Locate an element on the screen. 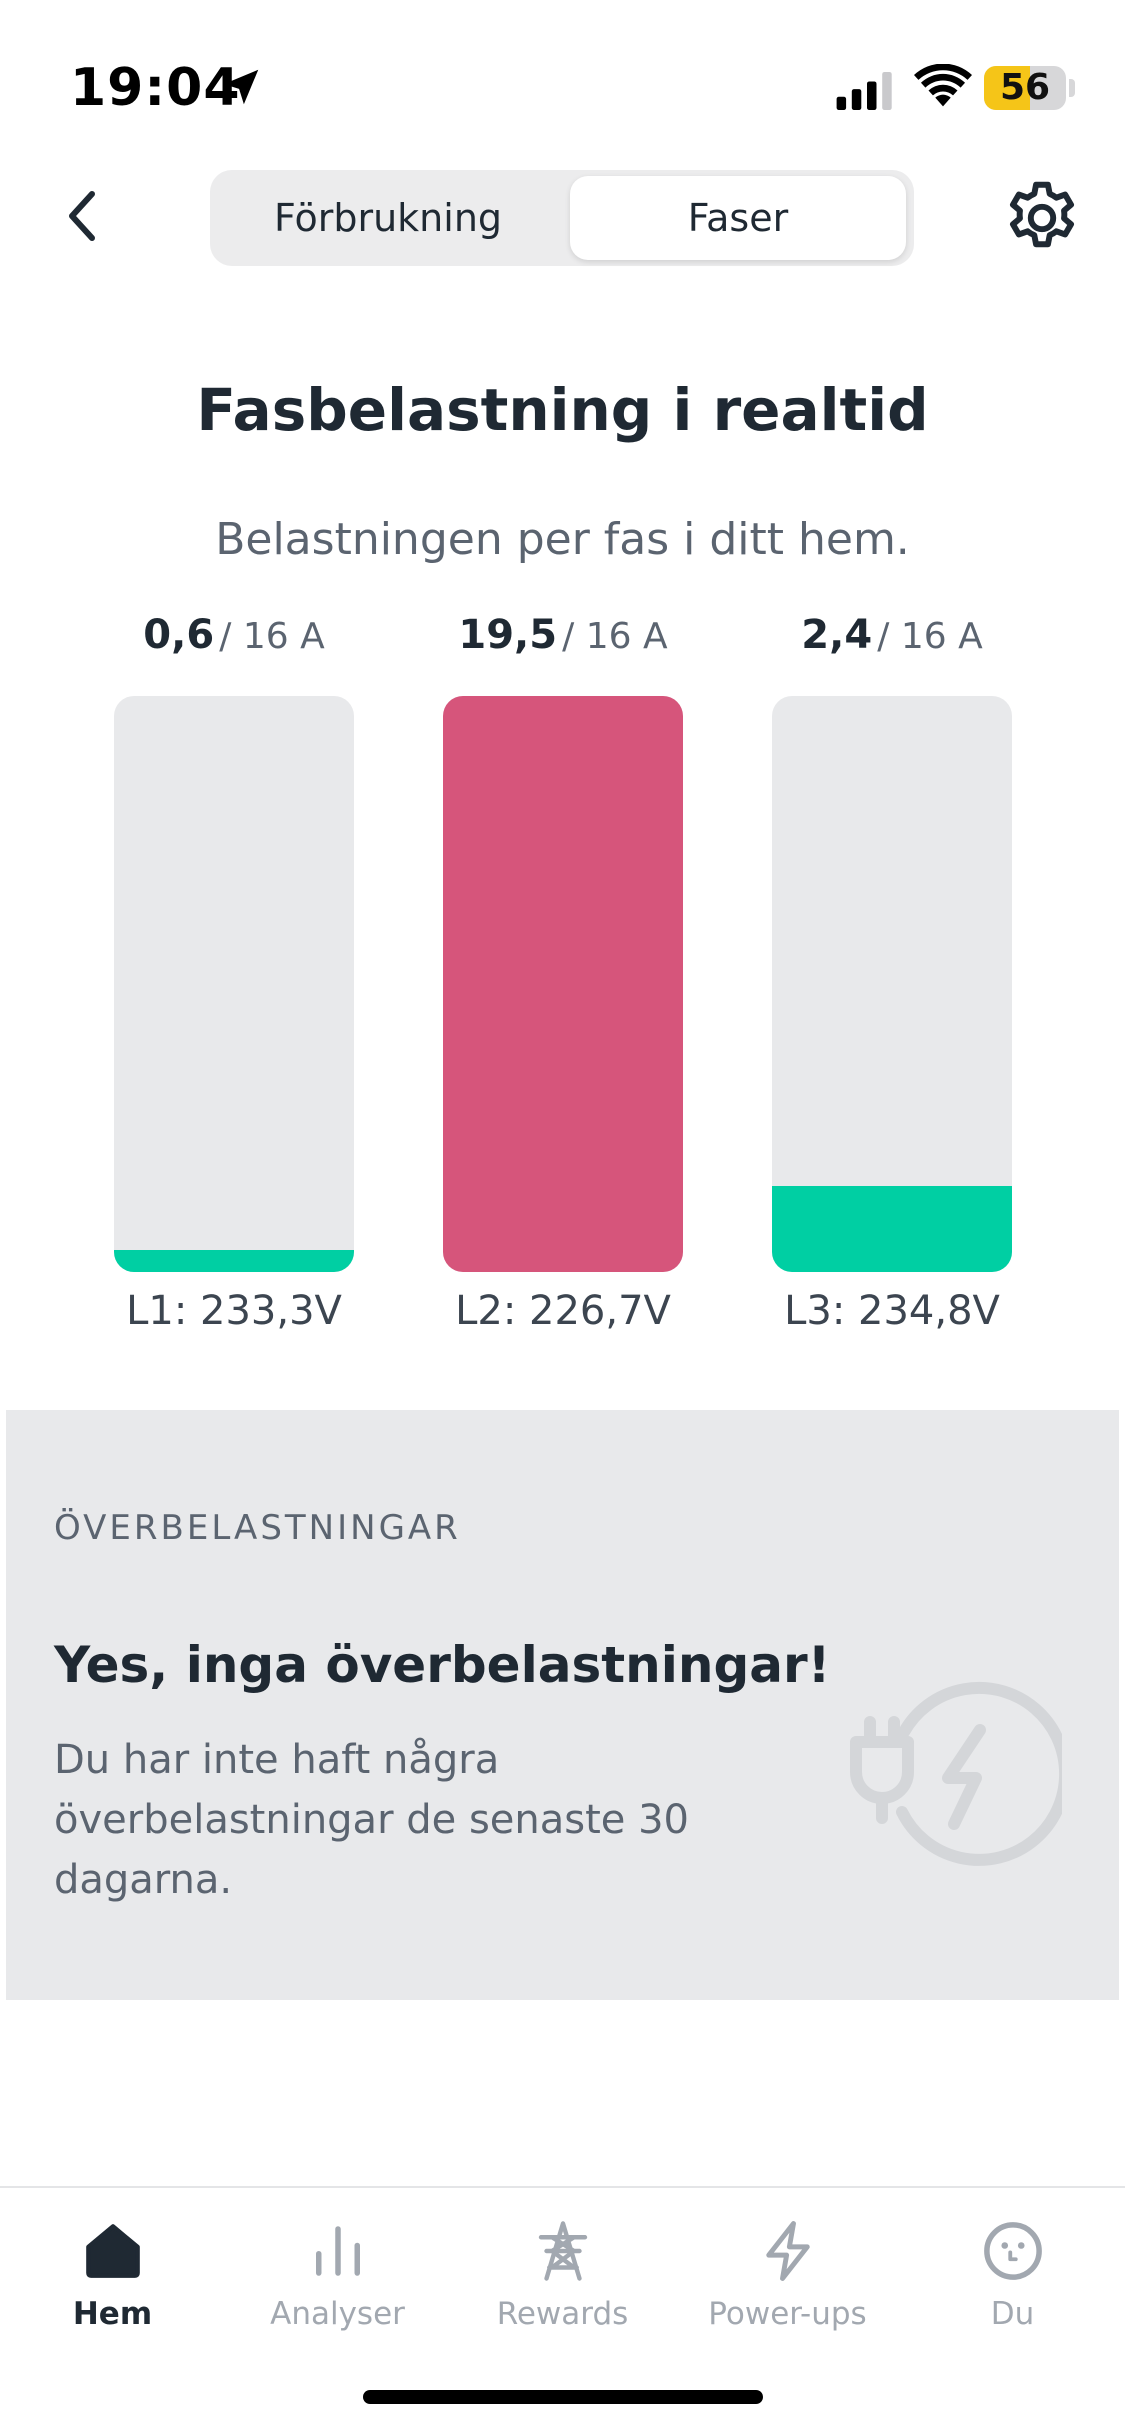 The width and height of the screenshot is (1125, 2436). phase-current-value: 2,4 is located at coordinates (837, 635).